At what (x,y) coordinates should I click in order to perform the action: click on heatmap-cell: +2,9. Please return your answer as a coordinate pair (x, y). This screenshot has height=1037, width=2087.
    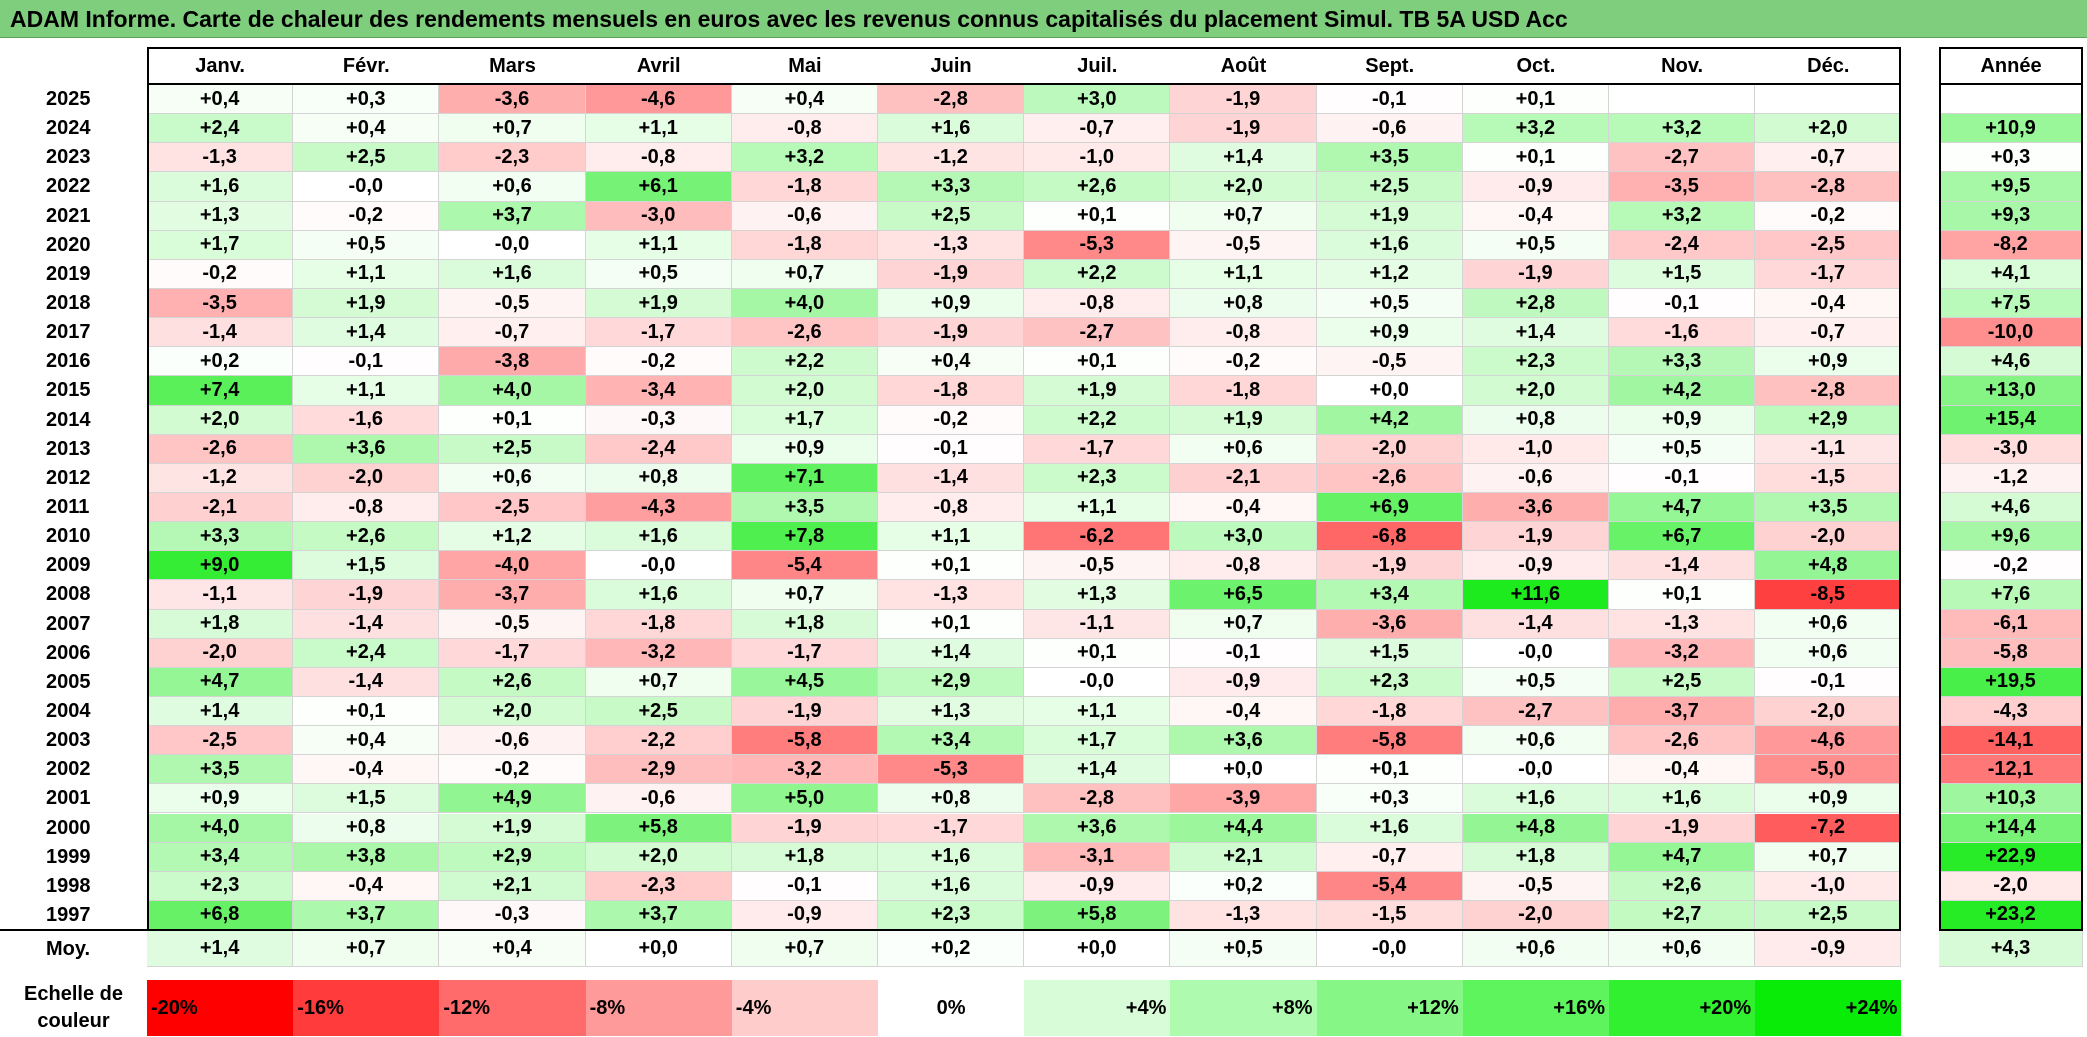
    Looking at the image, I should click on (1828, 420).